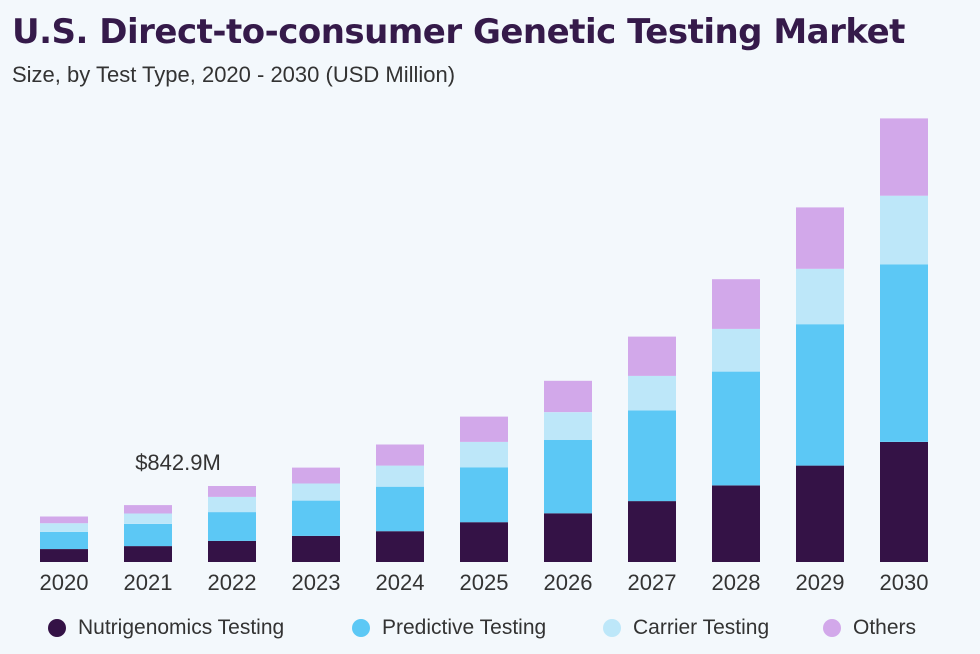 The image size is (980, 654). I want to click on bar-group-2030, so click(904, 340).